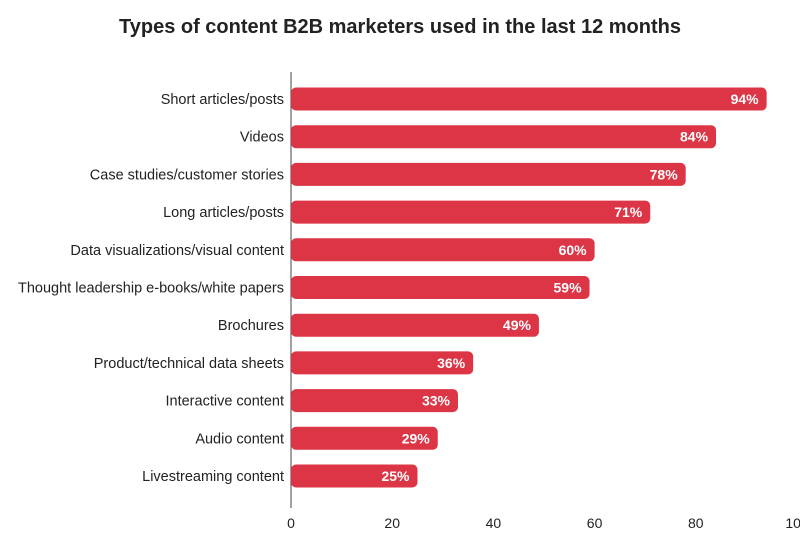 This screenshot has height=553, width=800. Describe the element at coordinates (745, 99) in the screenshot. I see `data-label: 94%` at that location.